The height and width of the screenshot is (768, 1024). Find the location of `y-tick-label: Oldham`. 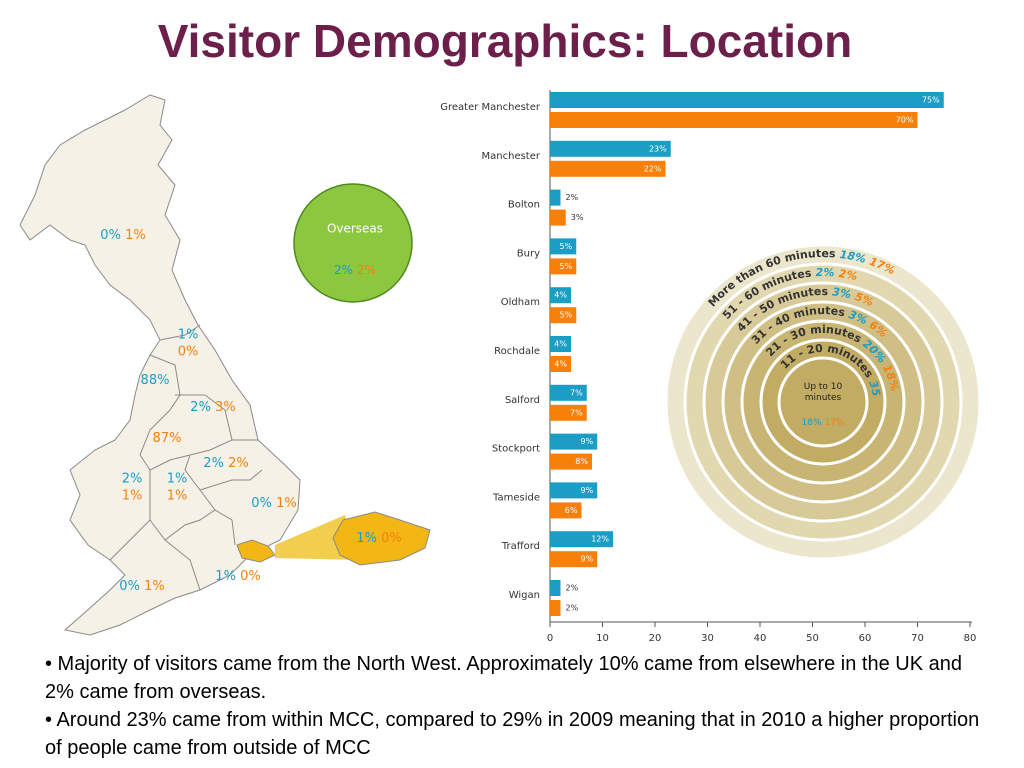

y-tick-label: Oldham is located at coordinates (520, 302).